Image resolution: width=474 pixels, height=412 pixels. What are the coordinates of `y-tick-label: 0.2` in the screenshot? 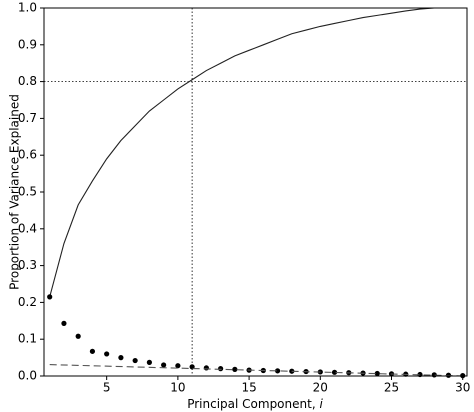 It's located at (27, 302).